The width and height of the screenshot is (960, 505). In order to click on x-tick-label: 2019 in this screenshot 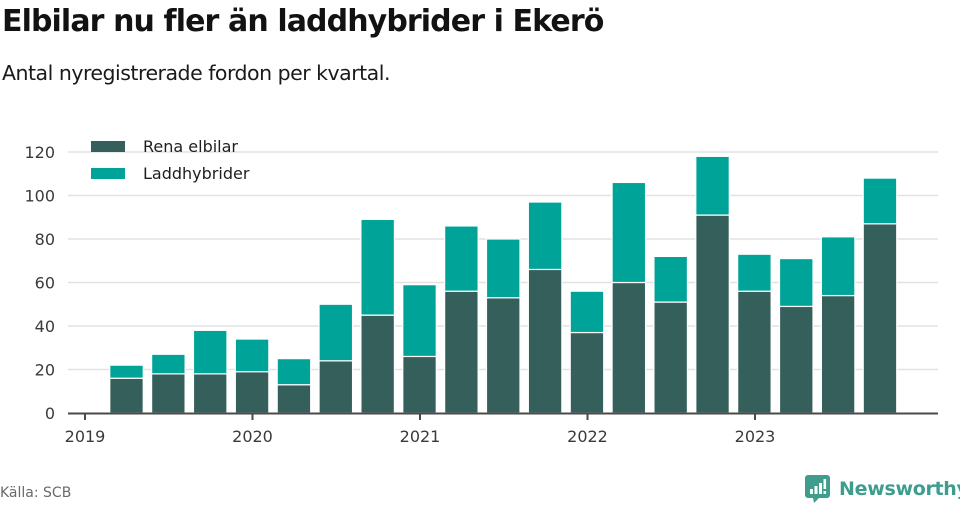, I will do `click(85, 436)`.